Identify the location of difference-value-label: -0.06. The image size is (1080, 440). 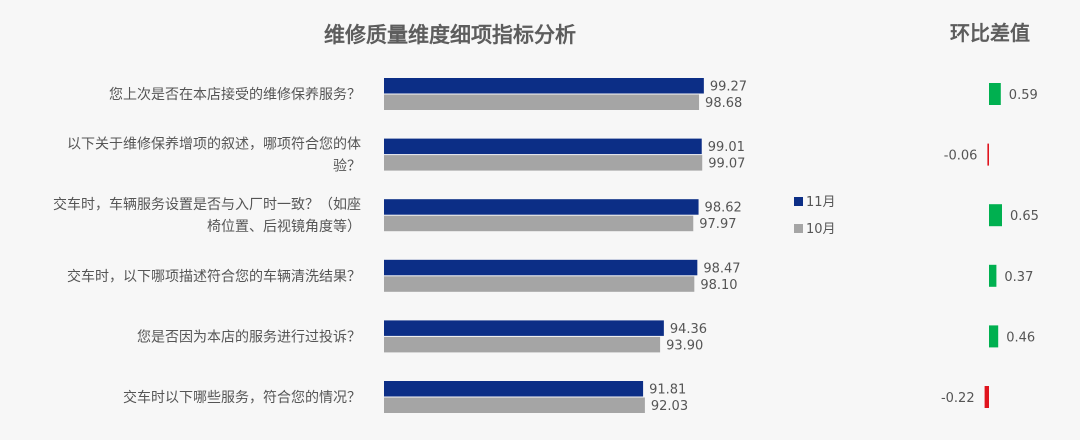
(961, 156).